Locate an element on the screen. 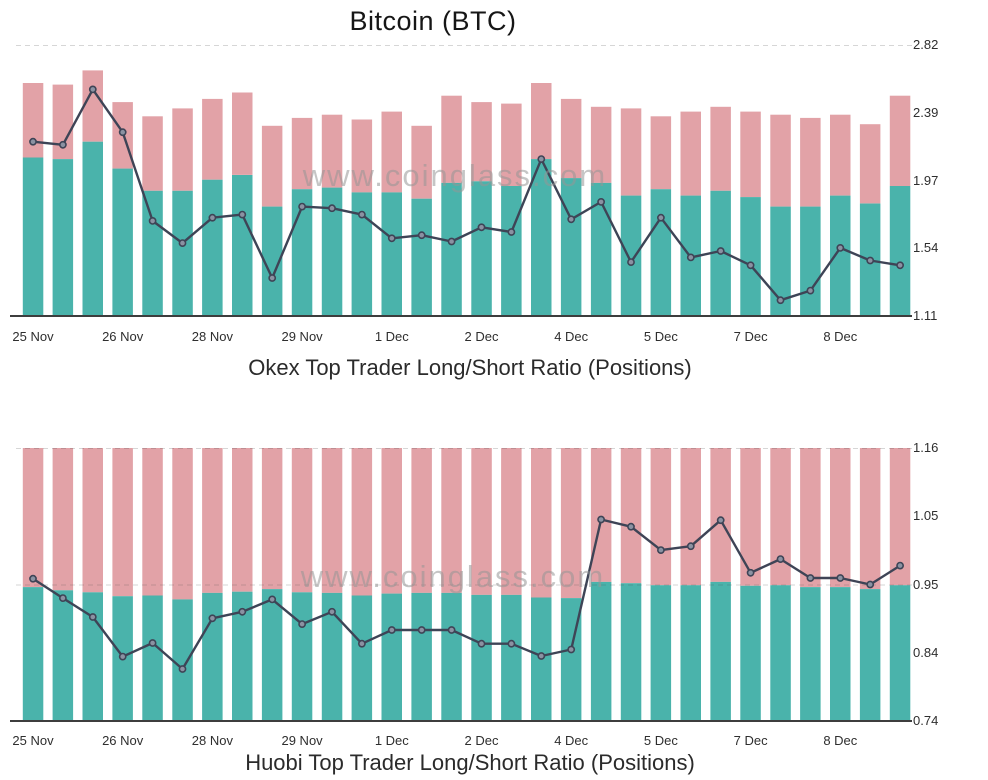  huobi-x-axis-tick-label: 25 Nov is located at coordinates (33, 740).